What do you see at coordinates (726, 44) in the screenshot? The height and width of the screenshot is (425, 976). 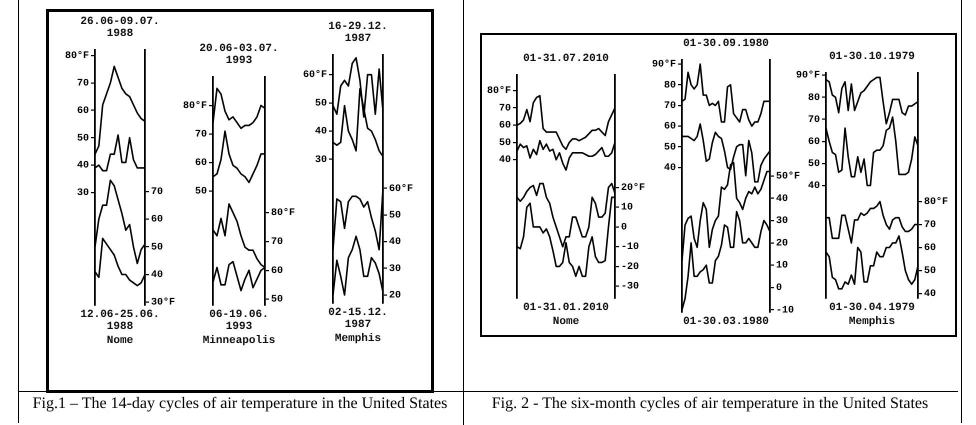 I see `chart-title: 01-30.09.1980` at bounding box center [726, 44].